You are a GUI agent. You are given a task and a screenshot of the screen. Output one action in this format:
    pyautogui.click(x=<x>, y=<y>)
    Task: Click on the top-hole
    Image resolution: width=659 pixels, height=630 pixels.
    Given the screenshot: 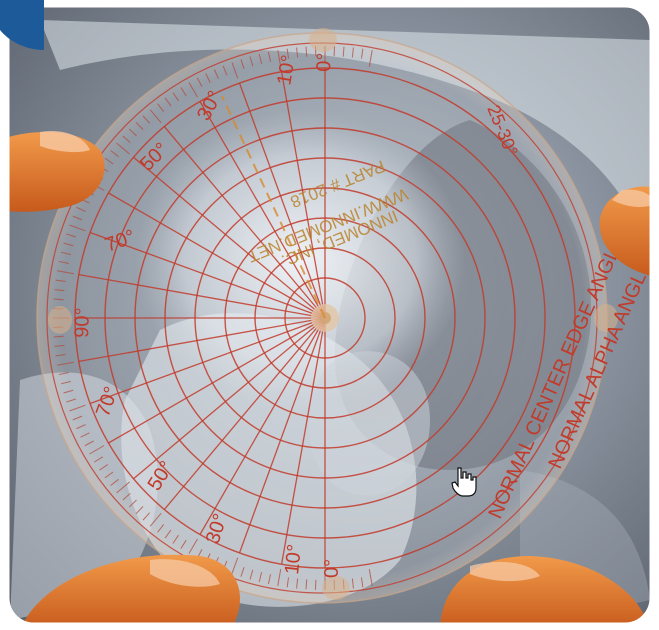 What is the action you would take?
    pyautogui.click(x=323, y=40)
    